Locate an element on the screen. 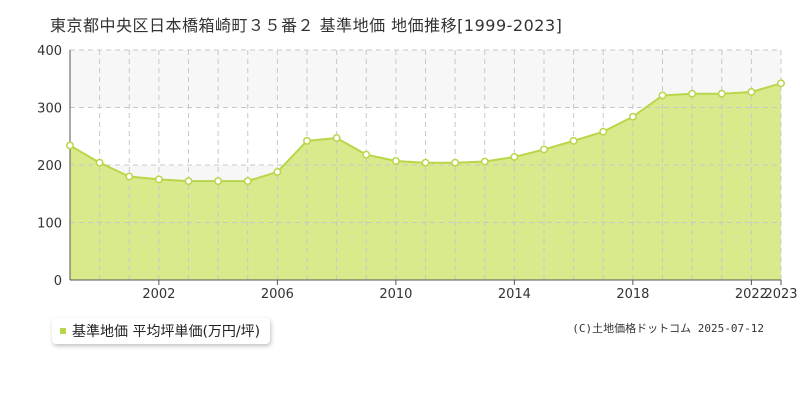 Image resolution: width=800 pixels, height=400 pixels. legend: 基準地価 平均坪単価(万円/坪) is located at coordinates (161, 331).